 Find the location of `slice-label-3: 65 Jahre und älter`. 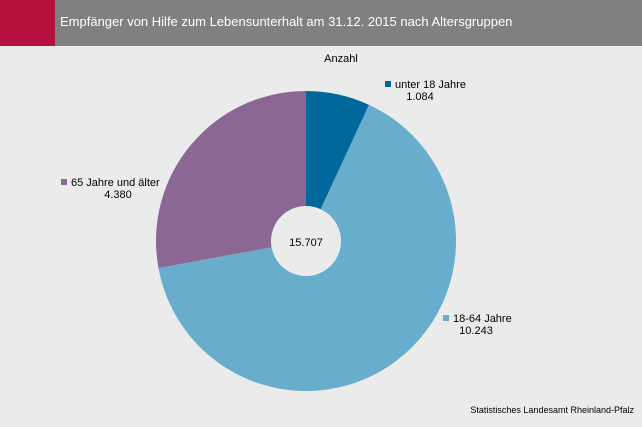

slice-label-3: 65 Jahre und älter is located at coordinates (115, 183).